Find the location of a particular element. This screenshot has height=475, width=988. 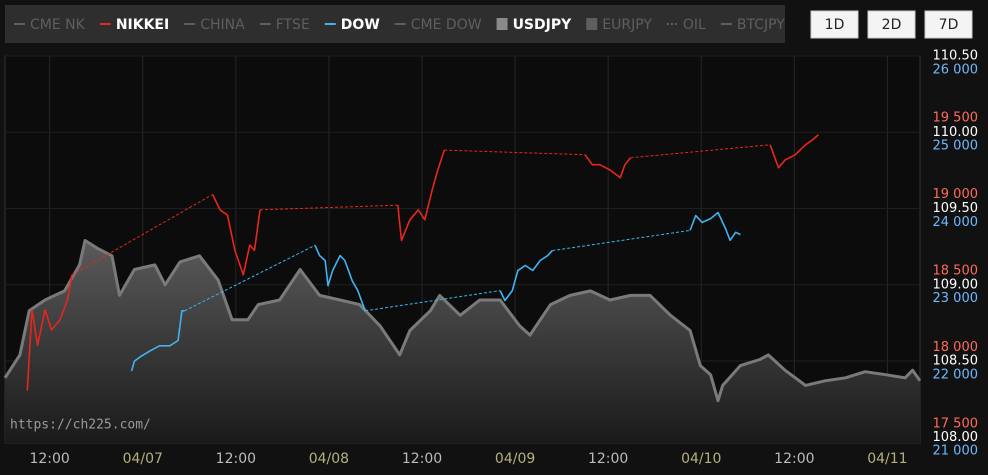

y-tick-label: 26 000 is located at coordinates (956, 70).